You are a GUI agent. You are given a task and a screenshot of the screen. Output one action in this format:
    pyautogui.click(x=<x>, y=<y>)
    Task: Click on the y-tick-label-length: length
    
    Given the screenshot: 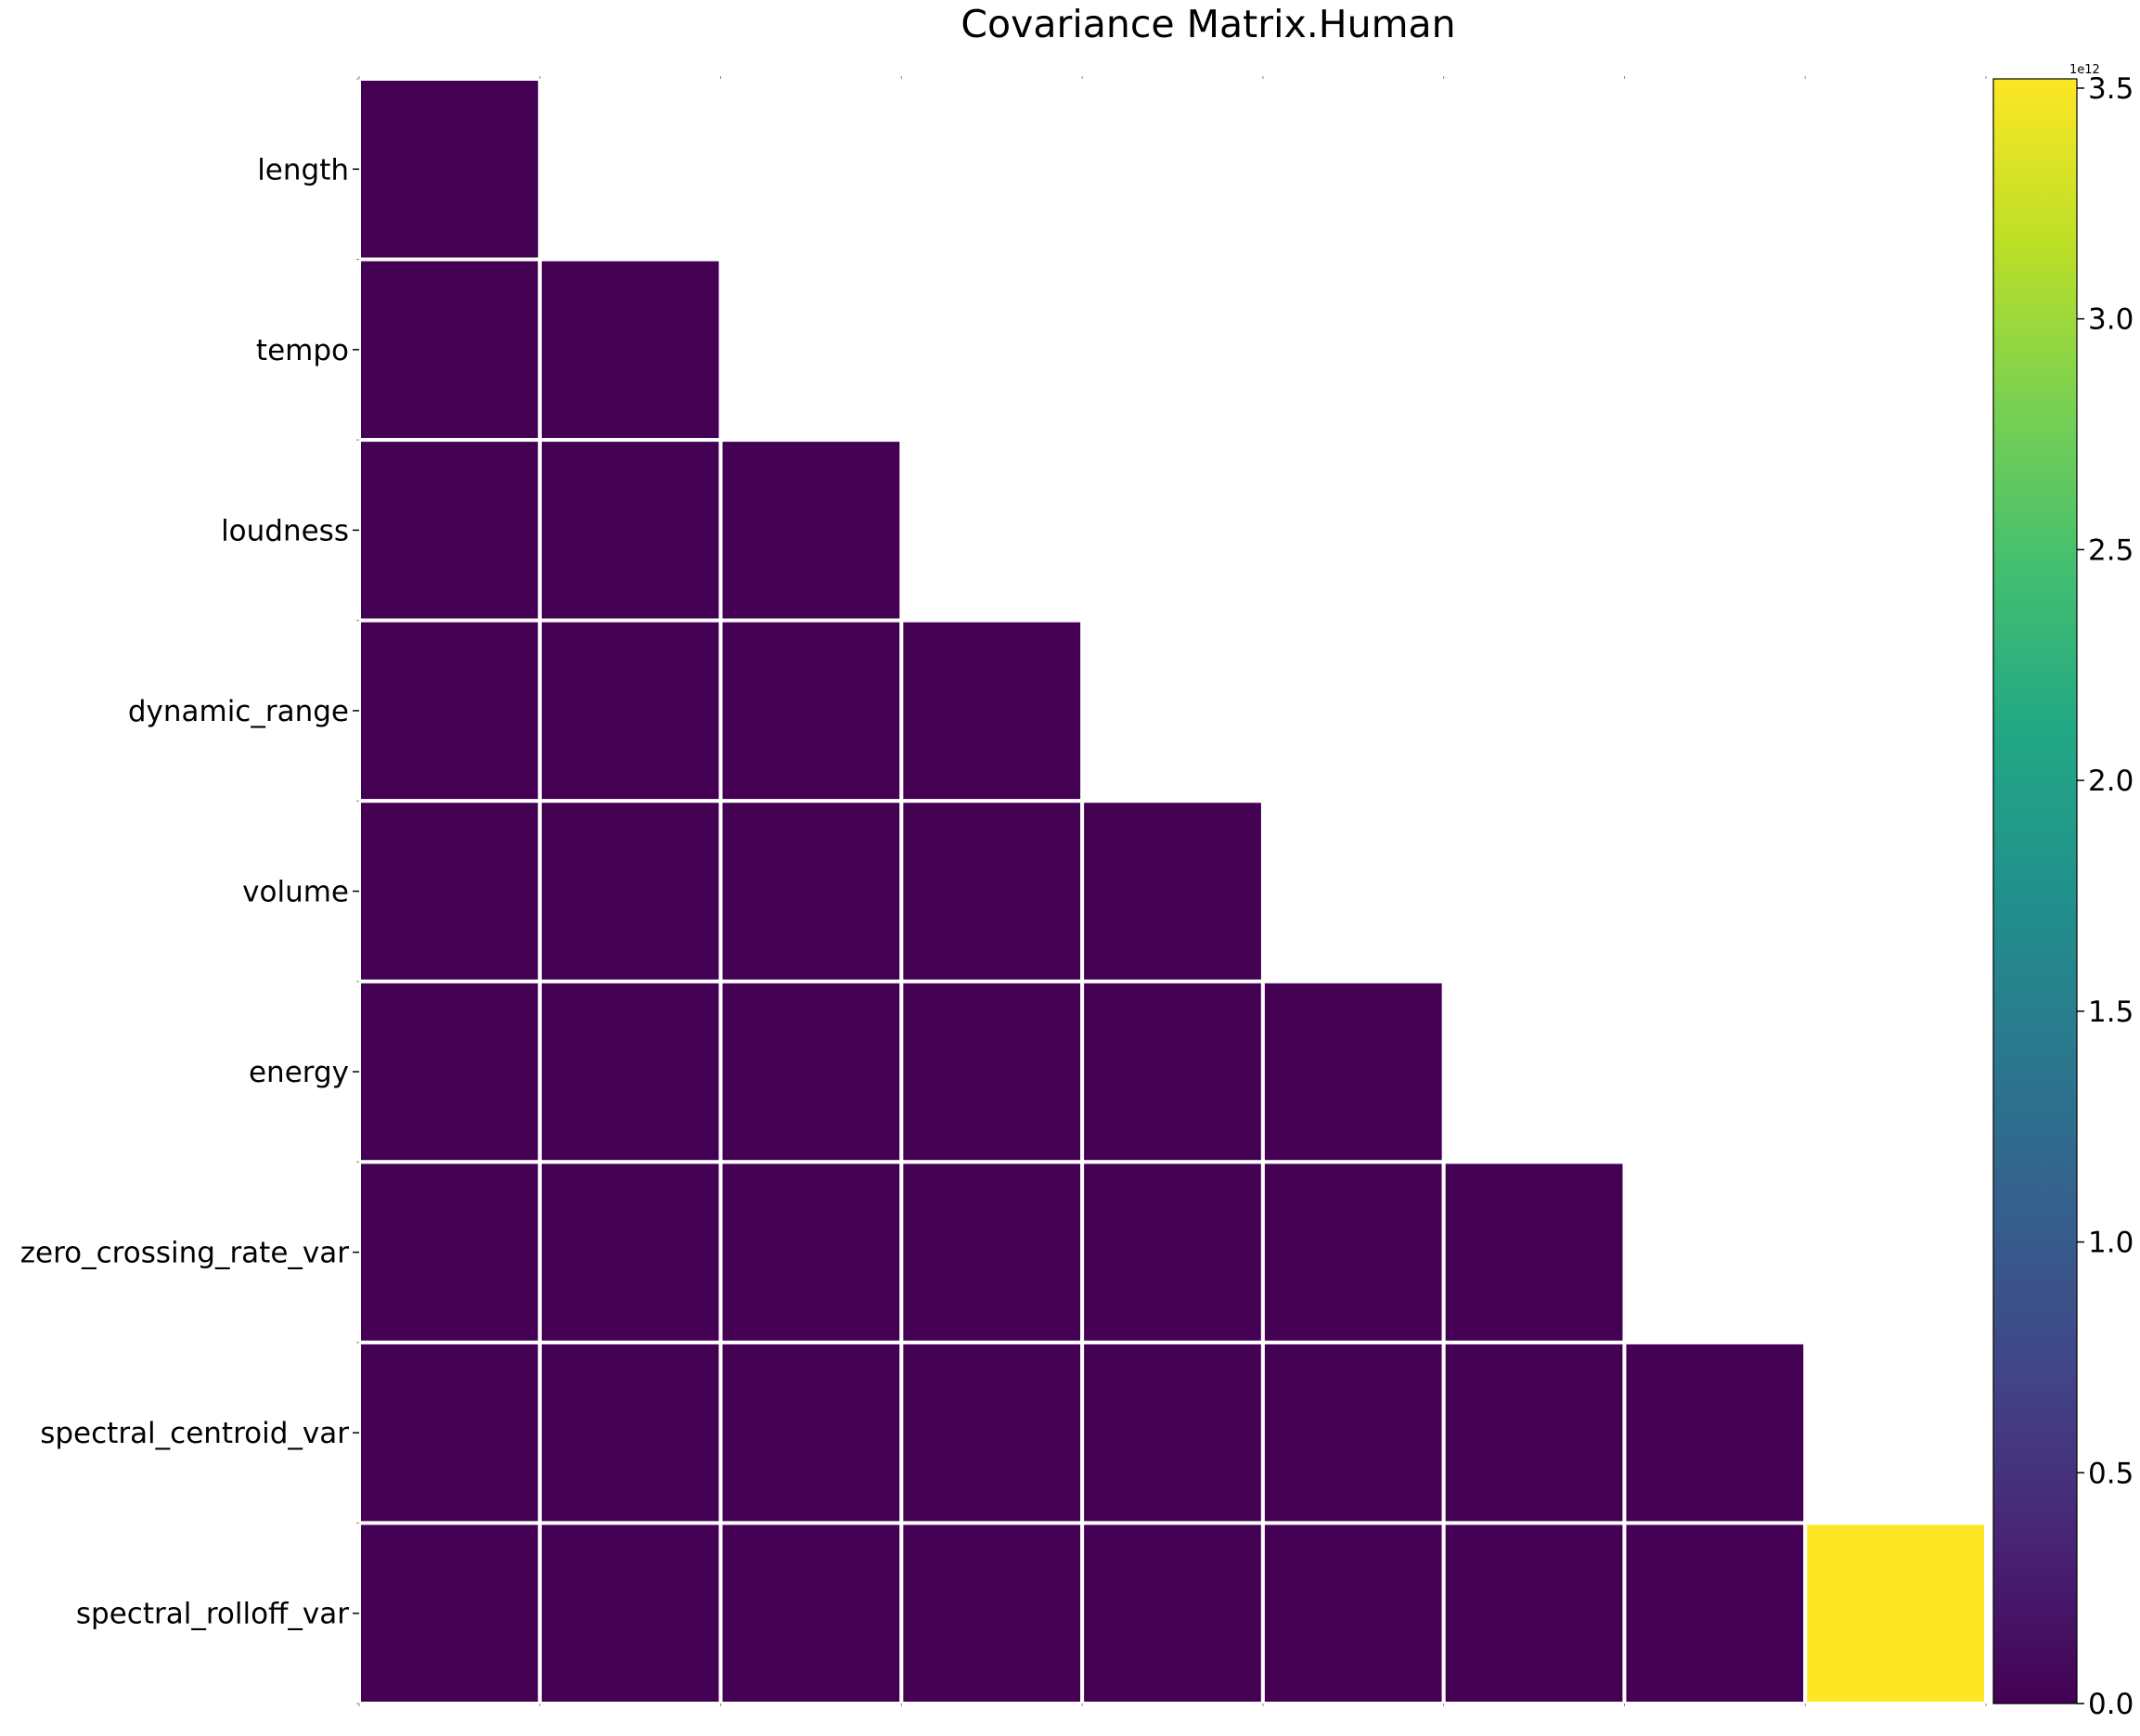 What is the action you would take?
    pyautogui.click(x=303, y=169)
    